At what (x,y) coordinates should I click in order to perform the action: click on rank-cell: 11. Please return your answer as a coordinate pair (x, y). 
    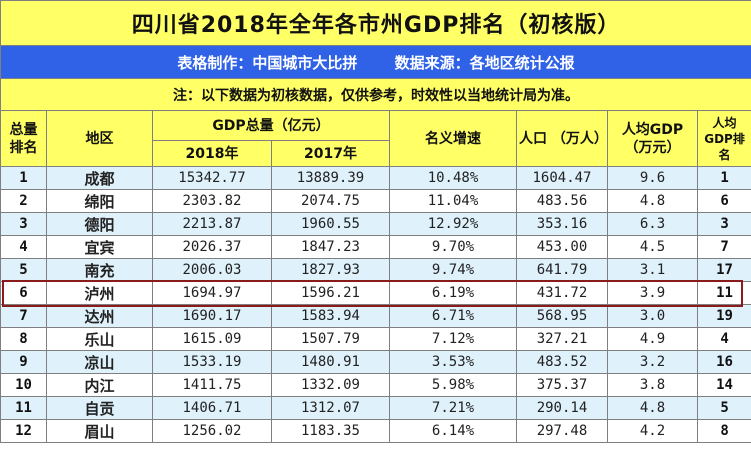
    Looking at the image, I should click on (23, 408).